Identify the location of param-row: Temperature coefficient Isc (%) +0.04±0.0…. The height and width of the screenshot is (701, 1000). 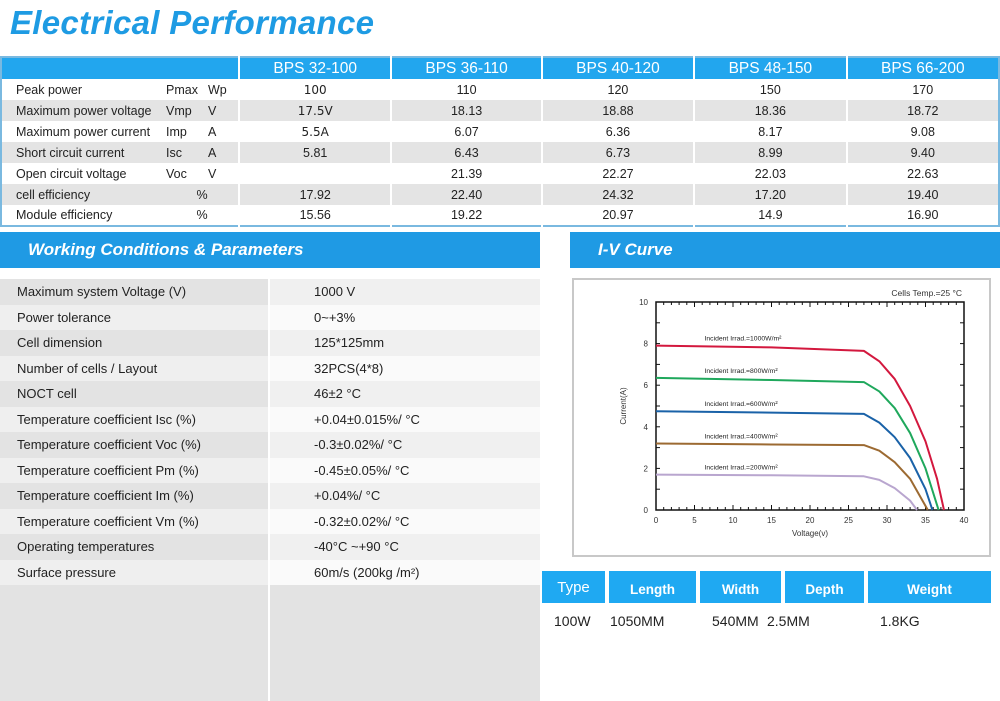
(270, 419).